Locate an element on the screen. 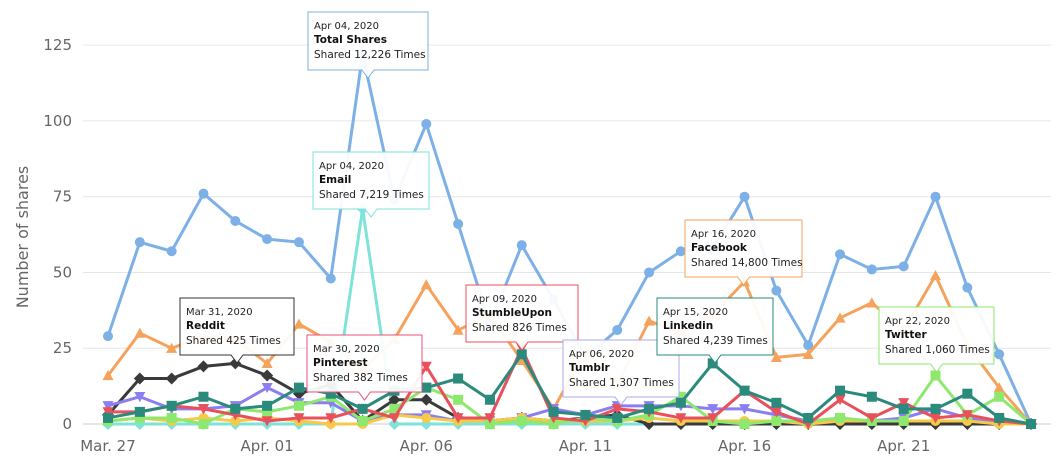  y-tick-label: 25 is located at coordinates (62, 348).